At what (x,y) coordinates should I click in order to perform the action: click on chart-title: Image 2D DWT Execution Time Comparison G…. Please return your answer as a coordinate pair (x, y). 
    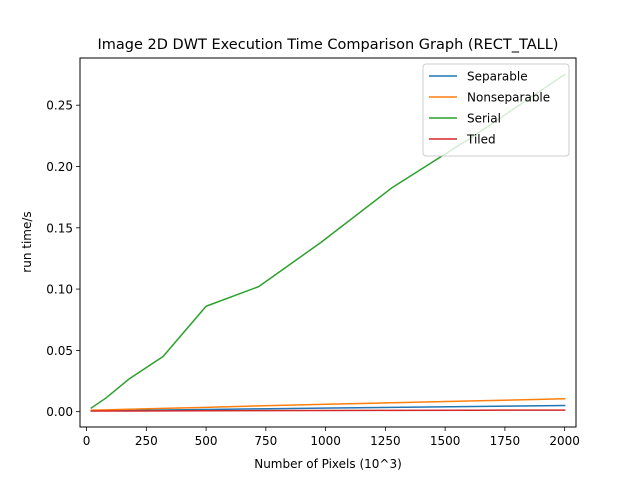
    Looking at the image, I should click on (328, 45).